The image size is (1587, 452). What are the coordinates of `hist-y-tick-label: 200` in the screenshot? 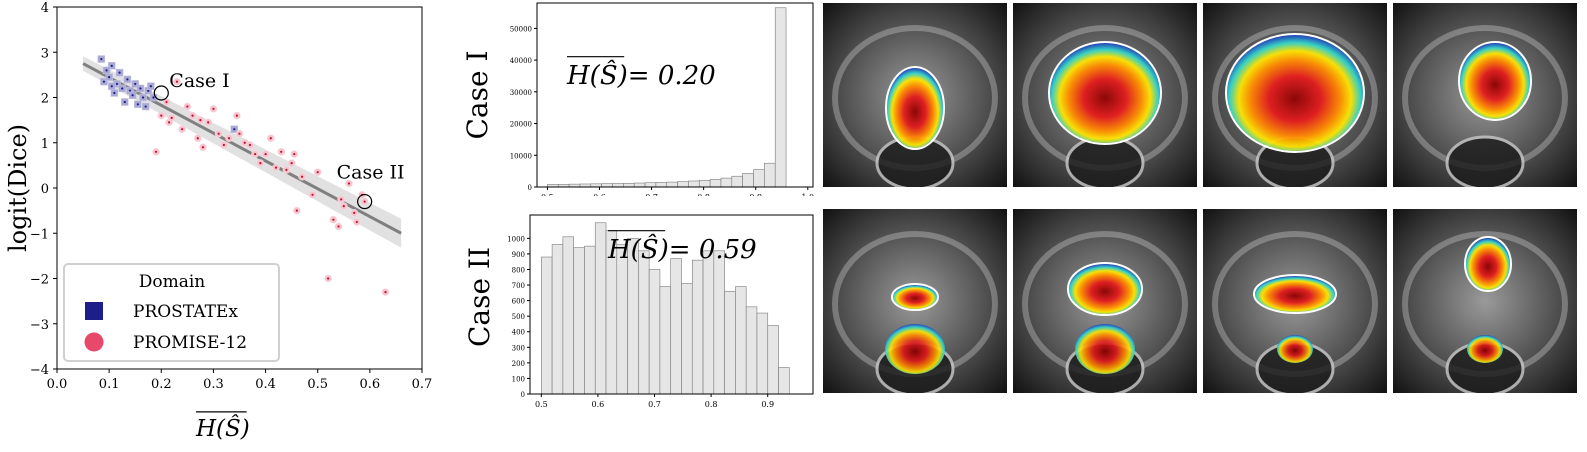 It's located at (518, 364).